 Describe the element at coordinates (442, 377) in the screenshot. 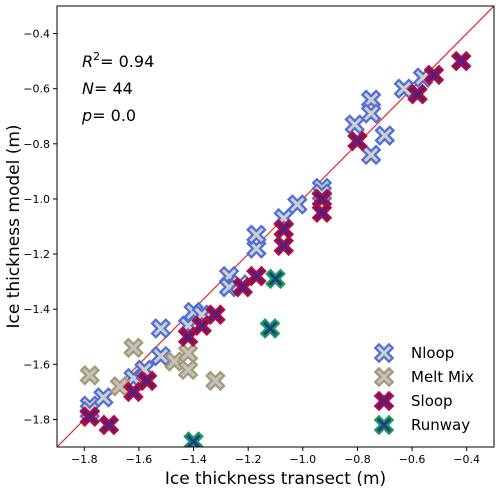

I see `legend-label-melt-mix: Melt Mix` at that location.